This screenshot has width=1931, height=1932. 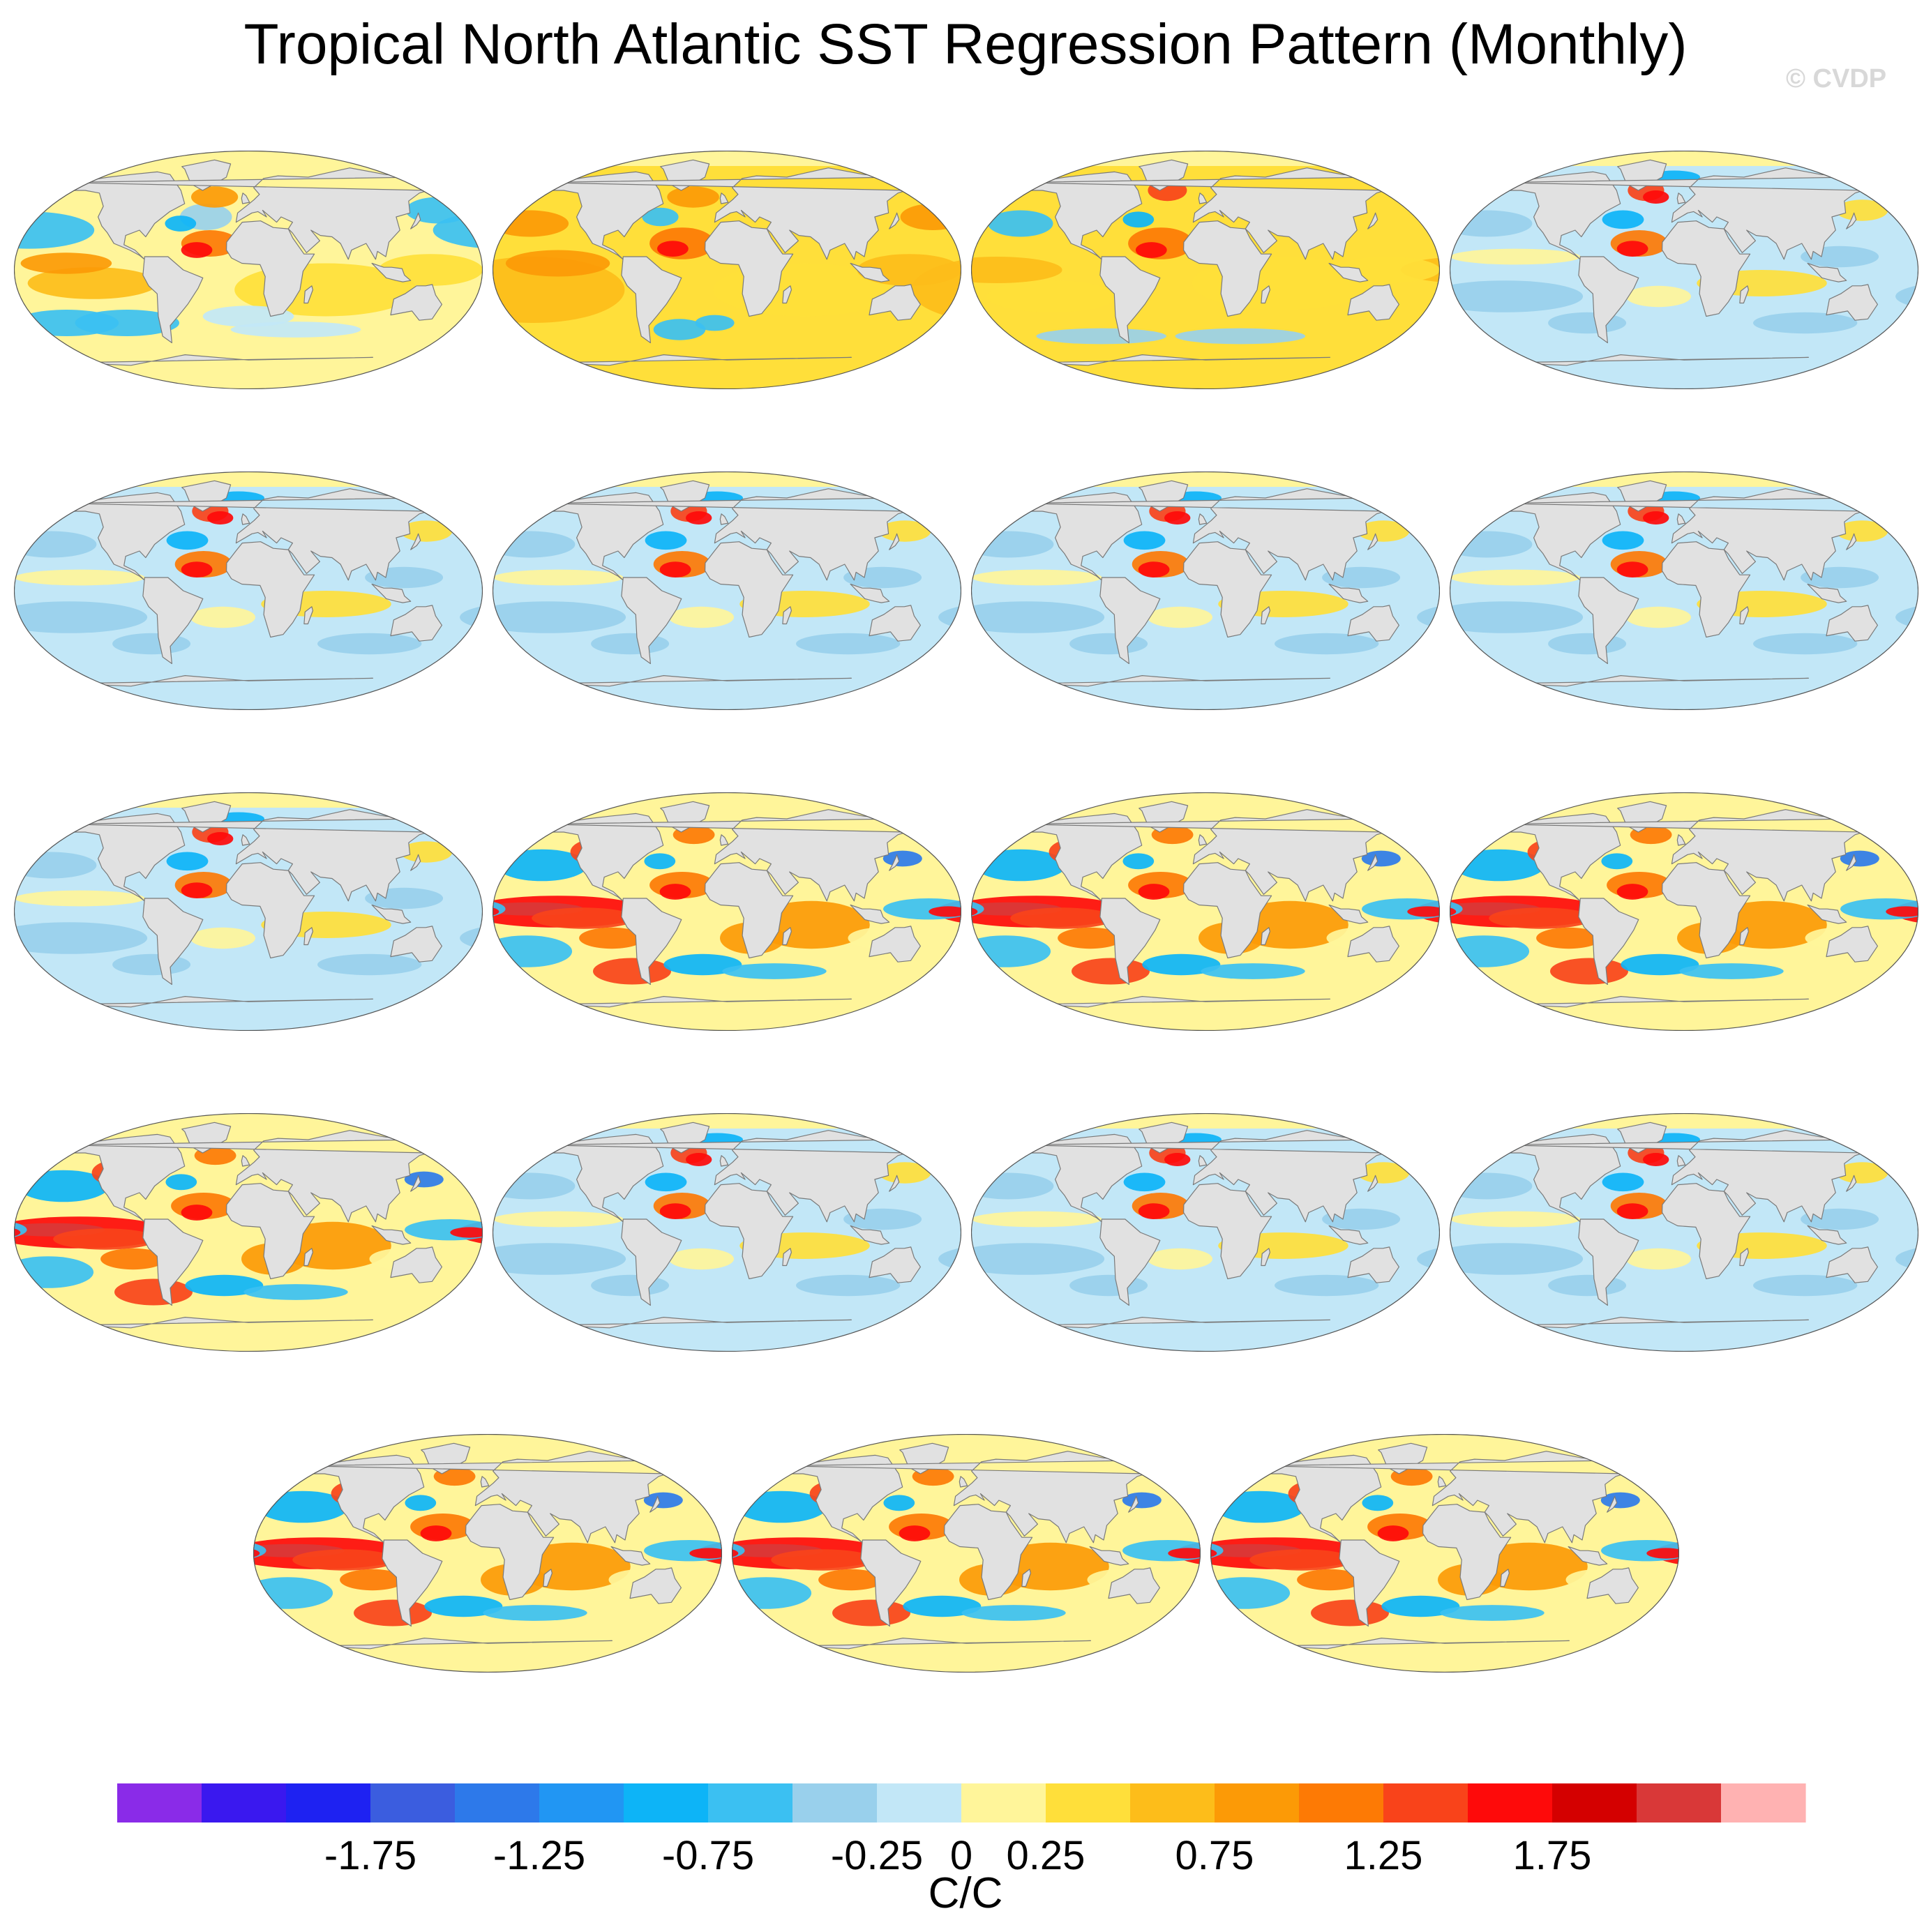 I want to click on map-panel, so click(x=487, y=1563).